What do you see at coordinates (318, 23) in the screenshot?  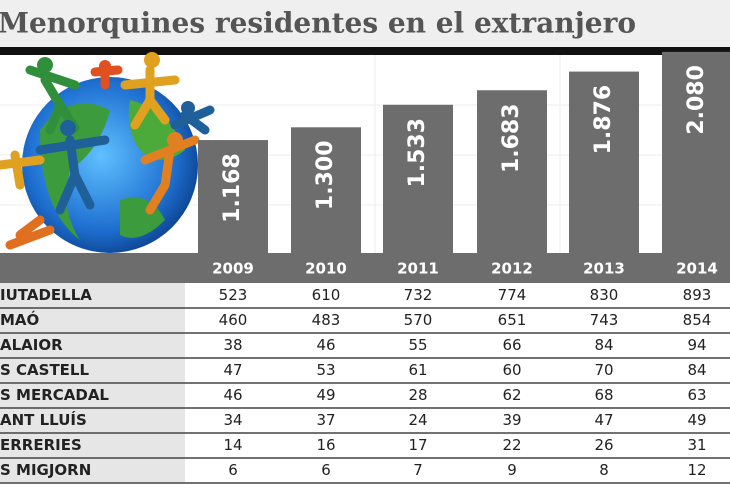 I see `chart-title: Menorquines residentes en el extranjero` at bounding box center [318, 23].